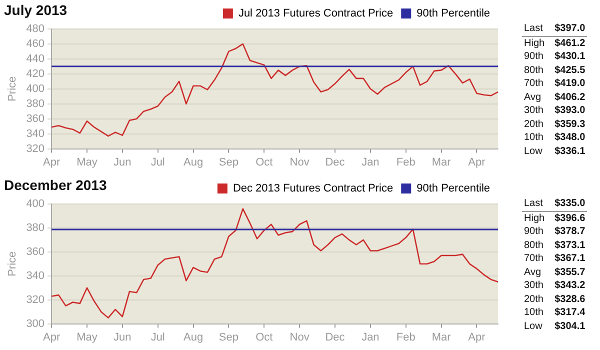 Image resolution: width=600 pixels, height=350 pixels. Describe the element at coordinates (555, 97) in the screenshot. I see `text: Avg $406.2` at that location.